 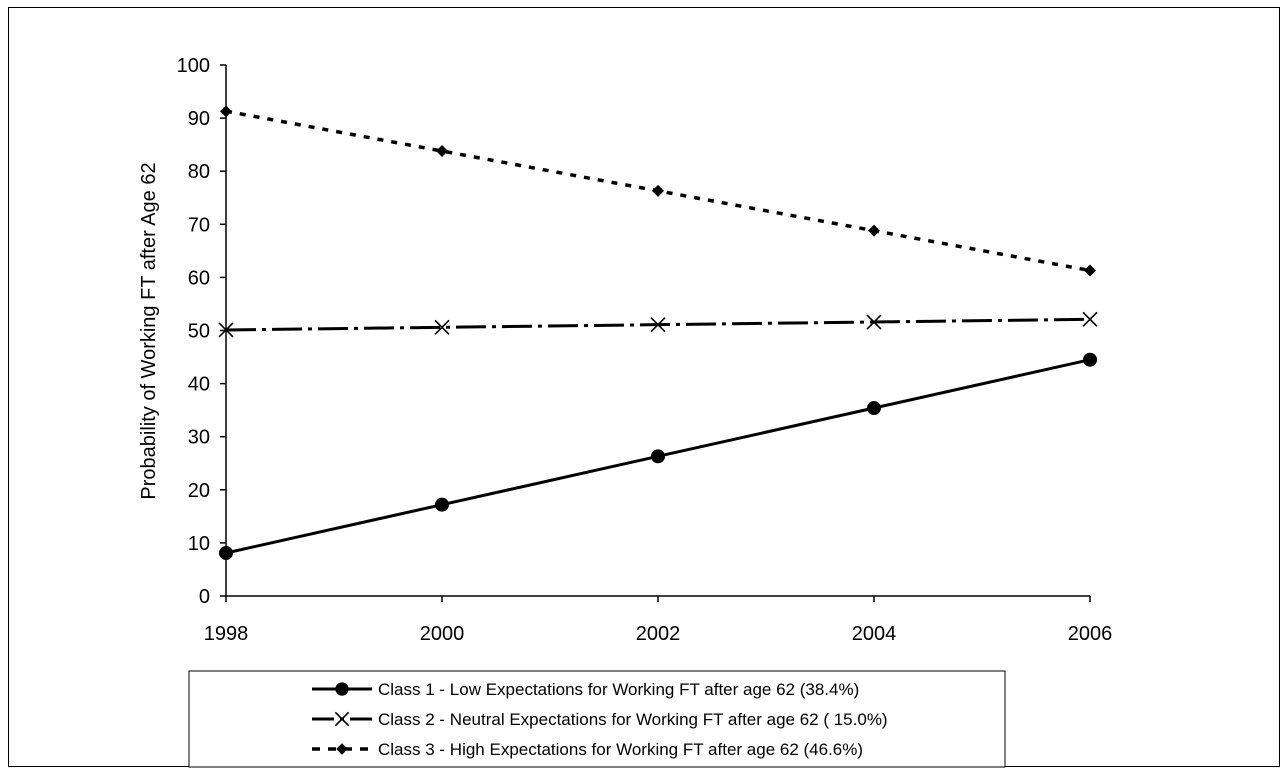 What do you see at coordinates (199, 385) in the screenshot?
I see `y-tick-label: 40` at bounding box center [199, 385].